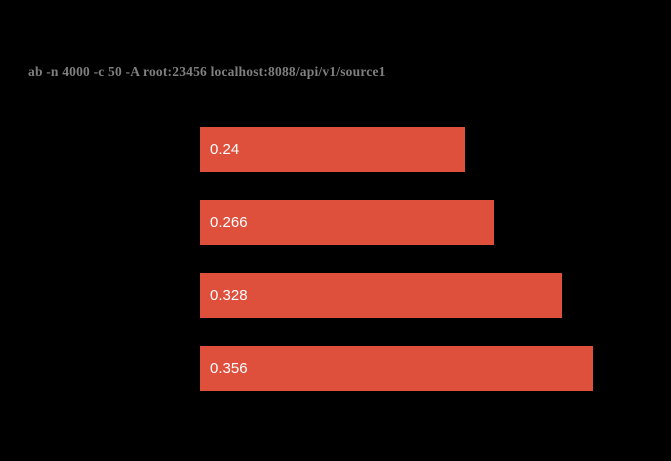 The width and height of the screenshot is (671, 461). I want to click on bar-segment: 0.356, so click(396, 368).